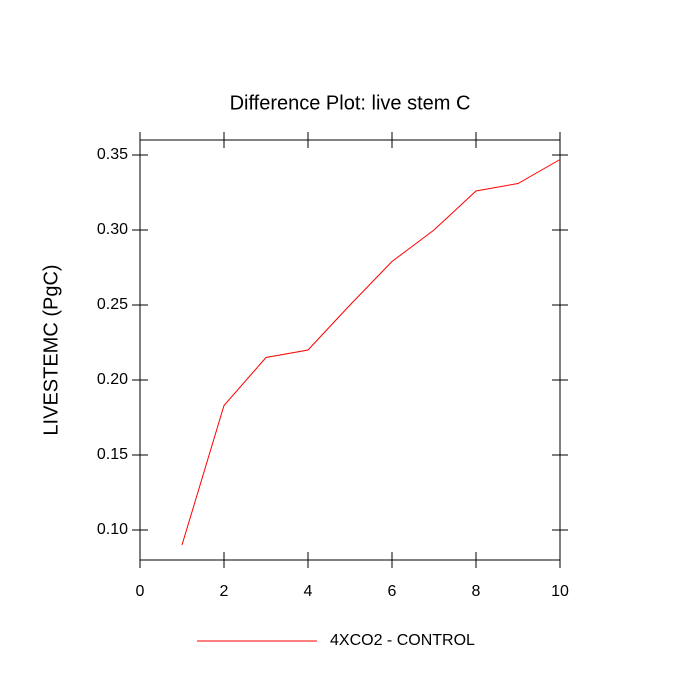 Image resolution: width=700 pixels, height=700 pixels. I want to click on x-tick-label: 8, so click(476, 591).